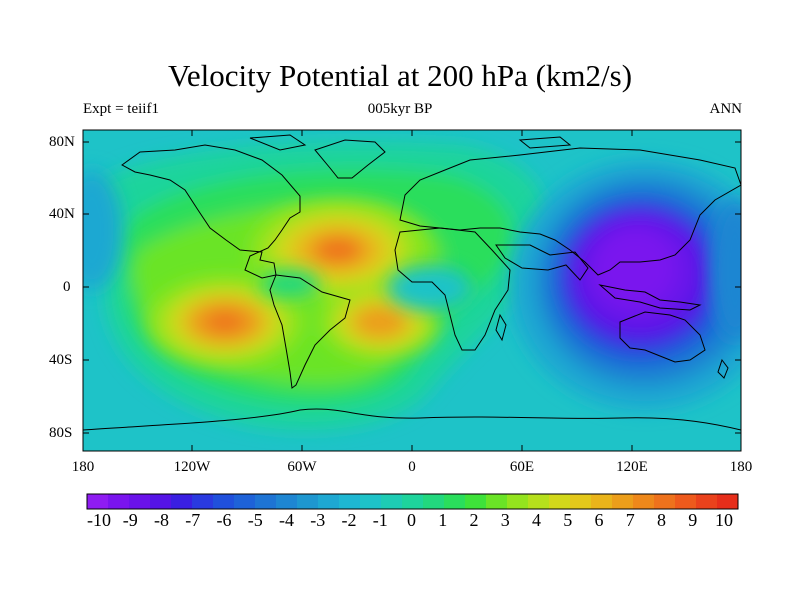 The height and width of the screenshot is (600, 800). What do you see at coordinates (568, 520) in the screenshot?
I see `colorbar-tick-label: 5` at bounding box center [568, 520].